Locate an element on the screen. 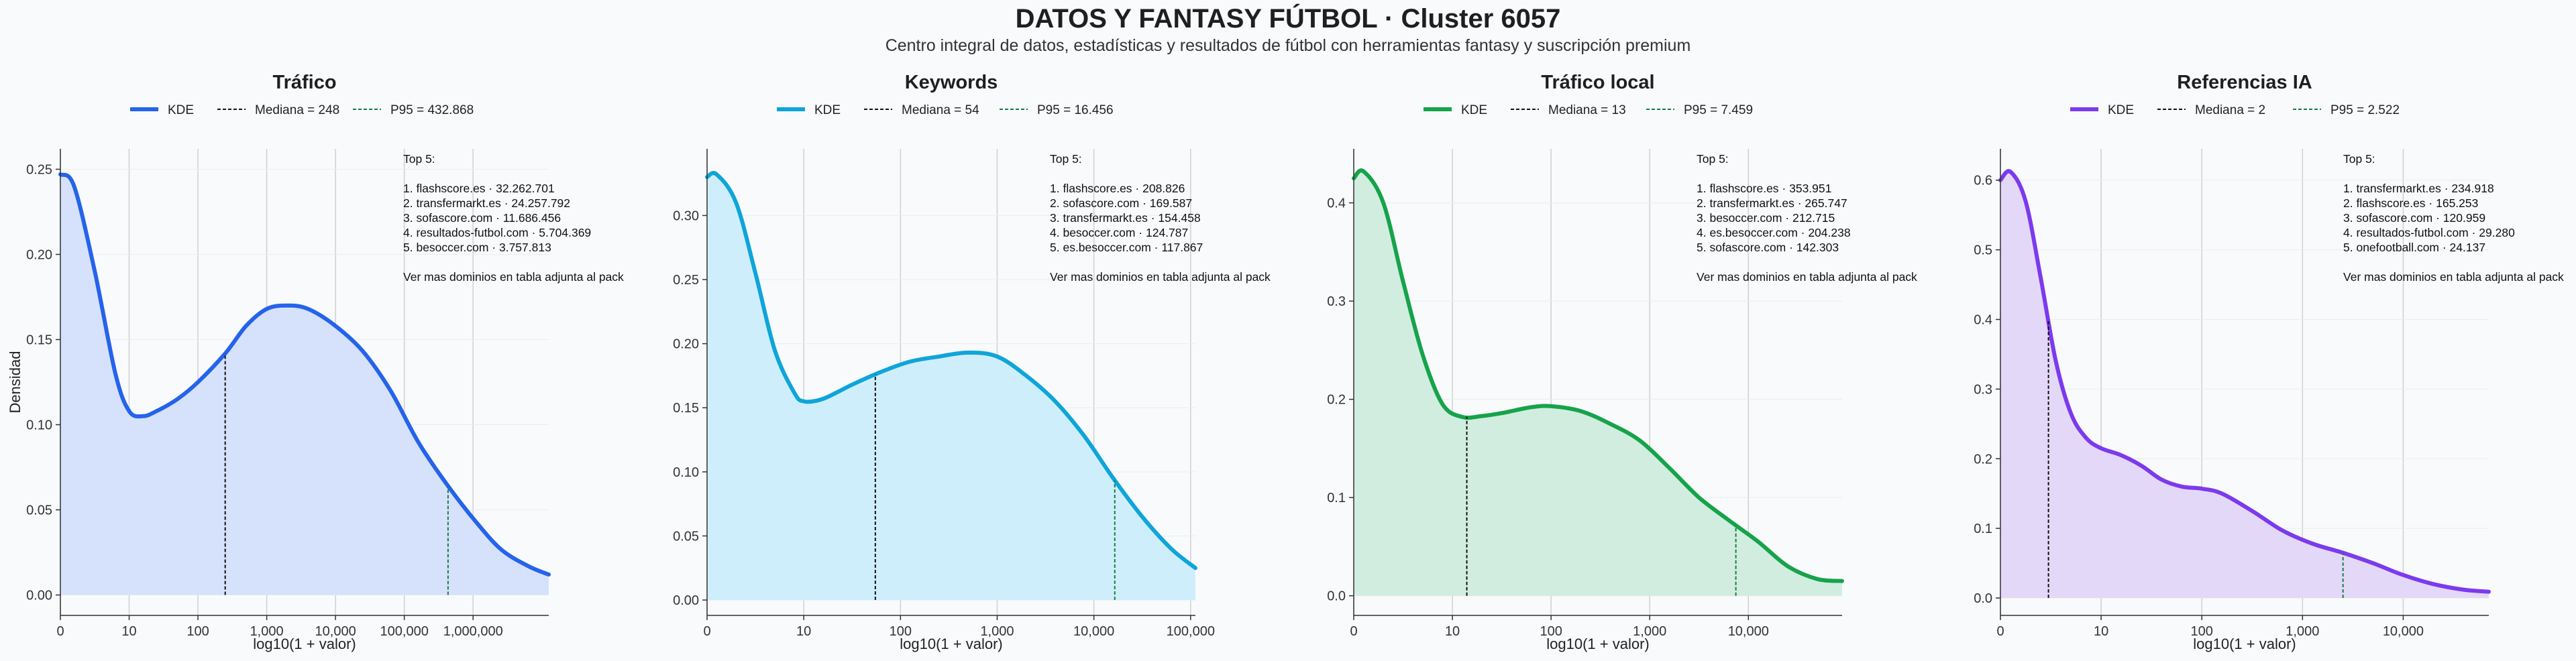  chart-legend: KDE Mediana = 13 P95 = 7.459 is located at coordinates (1588, 110).